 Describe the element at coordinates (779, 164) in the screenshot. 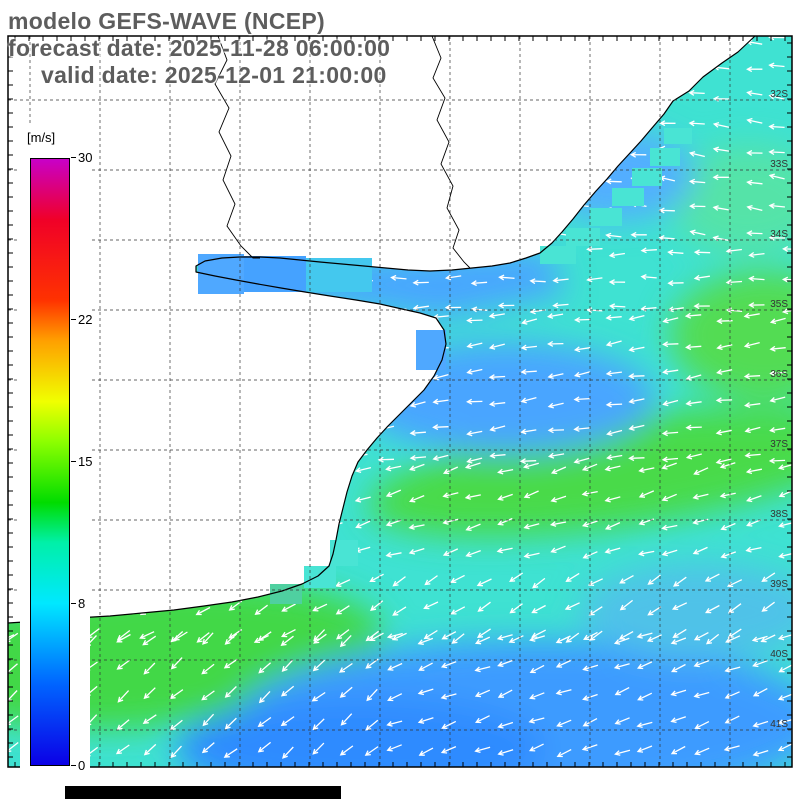

I see `lat-label: 33S` at that location.